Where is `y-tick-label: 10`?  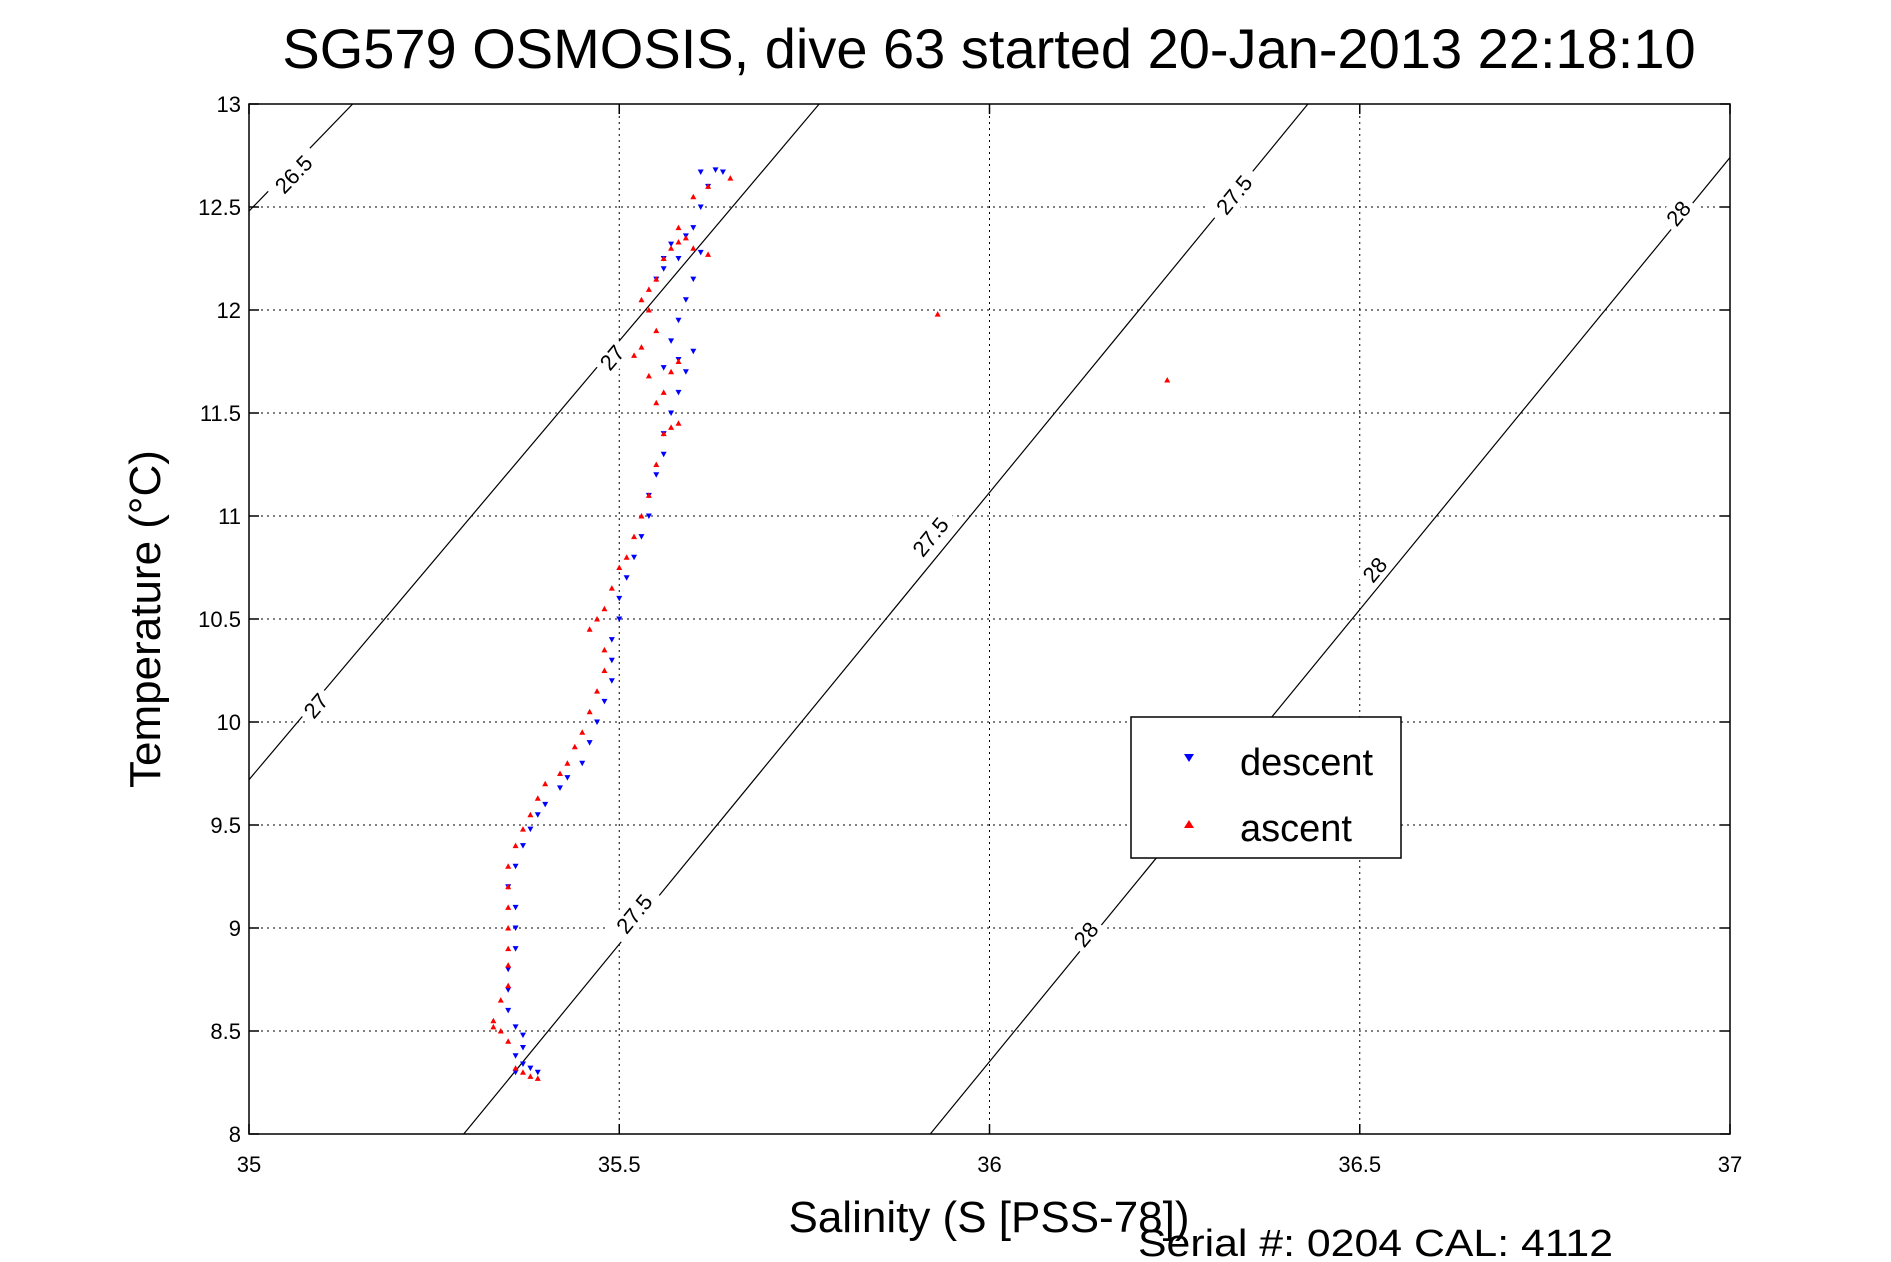
y-tick-label: 10 is located at coordinates (229, 722).